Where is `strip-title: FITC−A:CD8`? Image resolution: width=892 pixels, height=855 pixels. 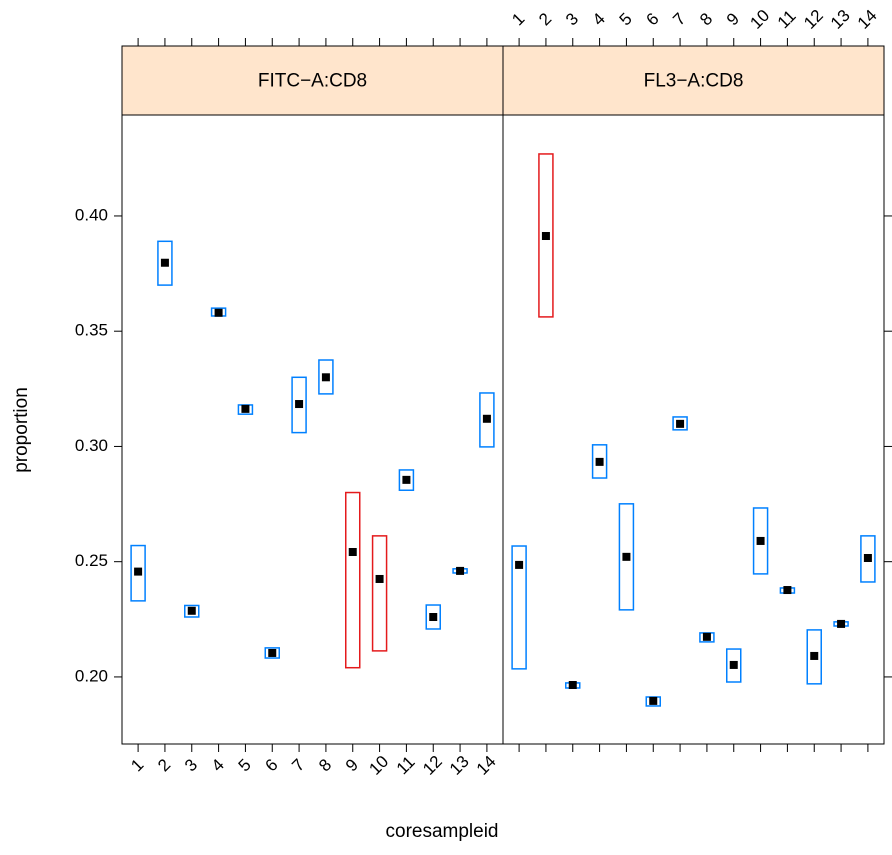 strip-title: FITC−A:CD8 is located at coordinates (312, 81).